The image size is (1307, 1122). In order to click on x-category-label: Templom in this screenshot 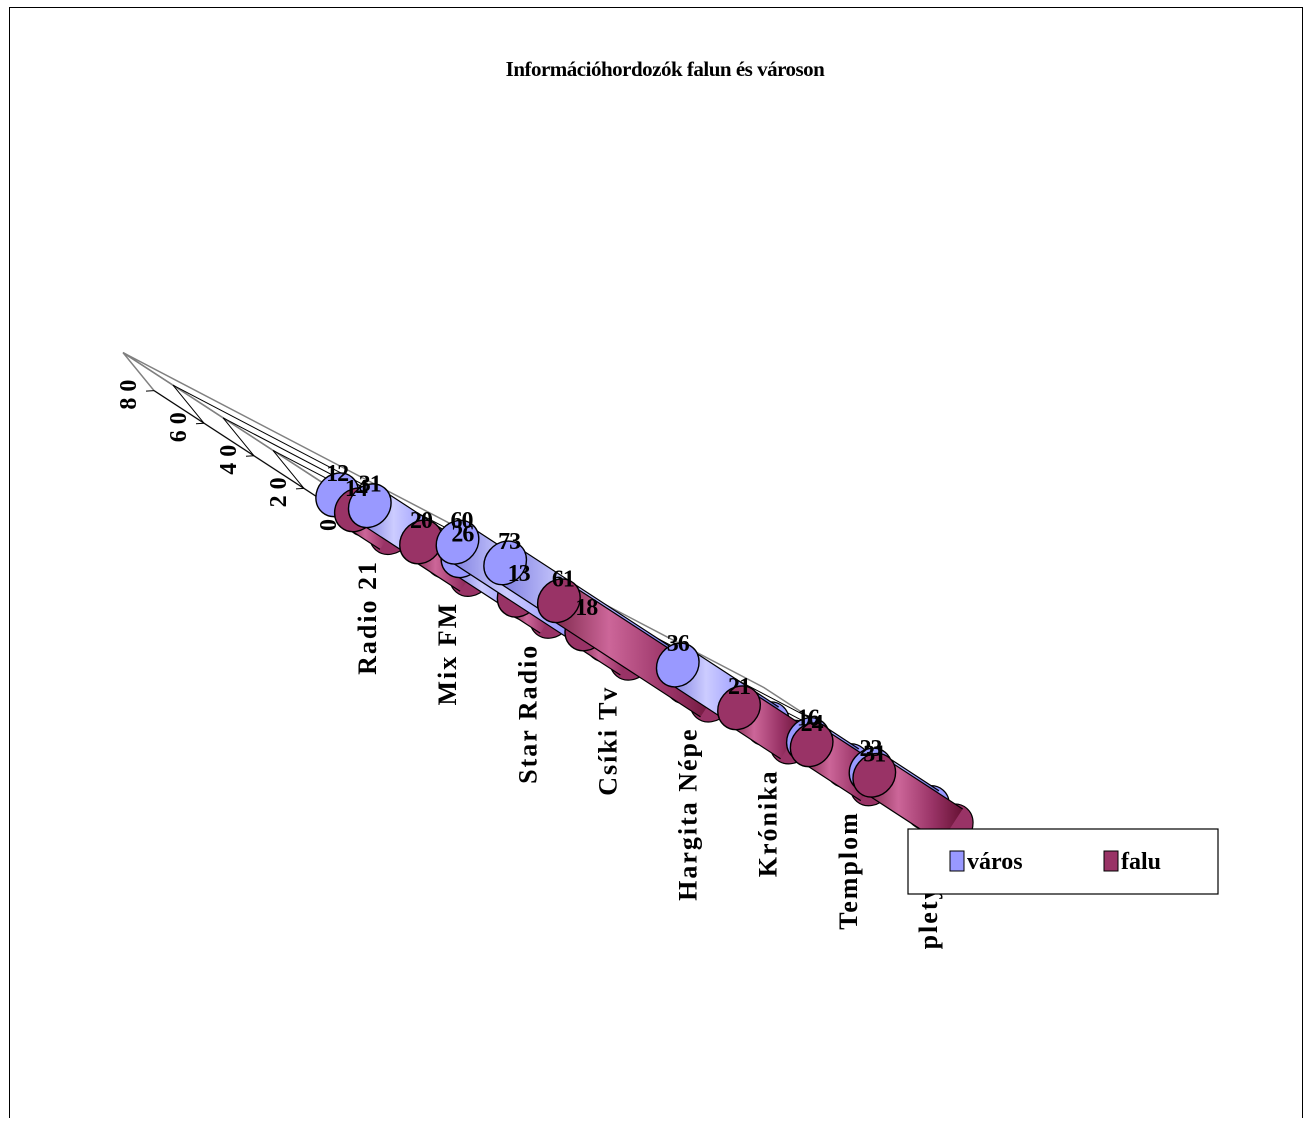, I will do `click(848, 870)`.